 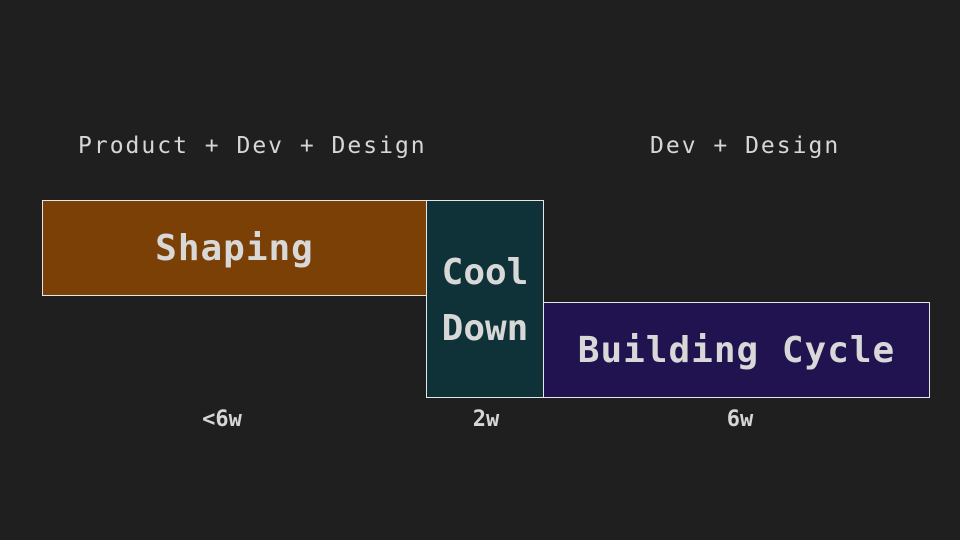 I want to click on phase-building-block: Building Cycle, so click(x=736, y=350).